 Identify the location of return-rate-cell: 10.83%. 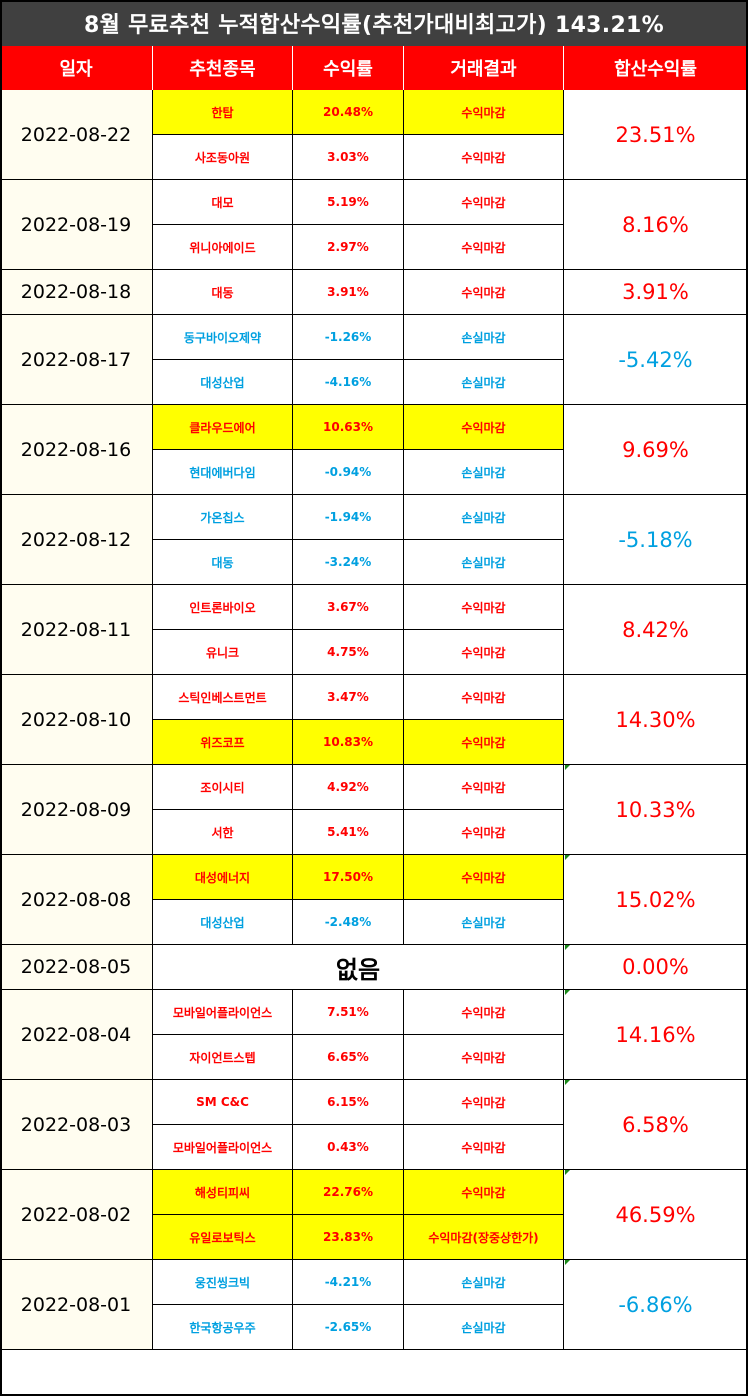
(348, 742).